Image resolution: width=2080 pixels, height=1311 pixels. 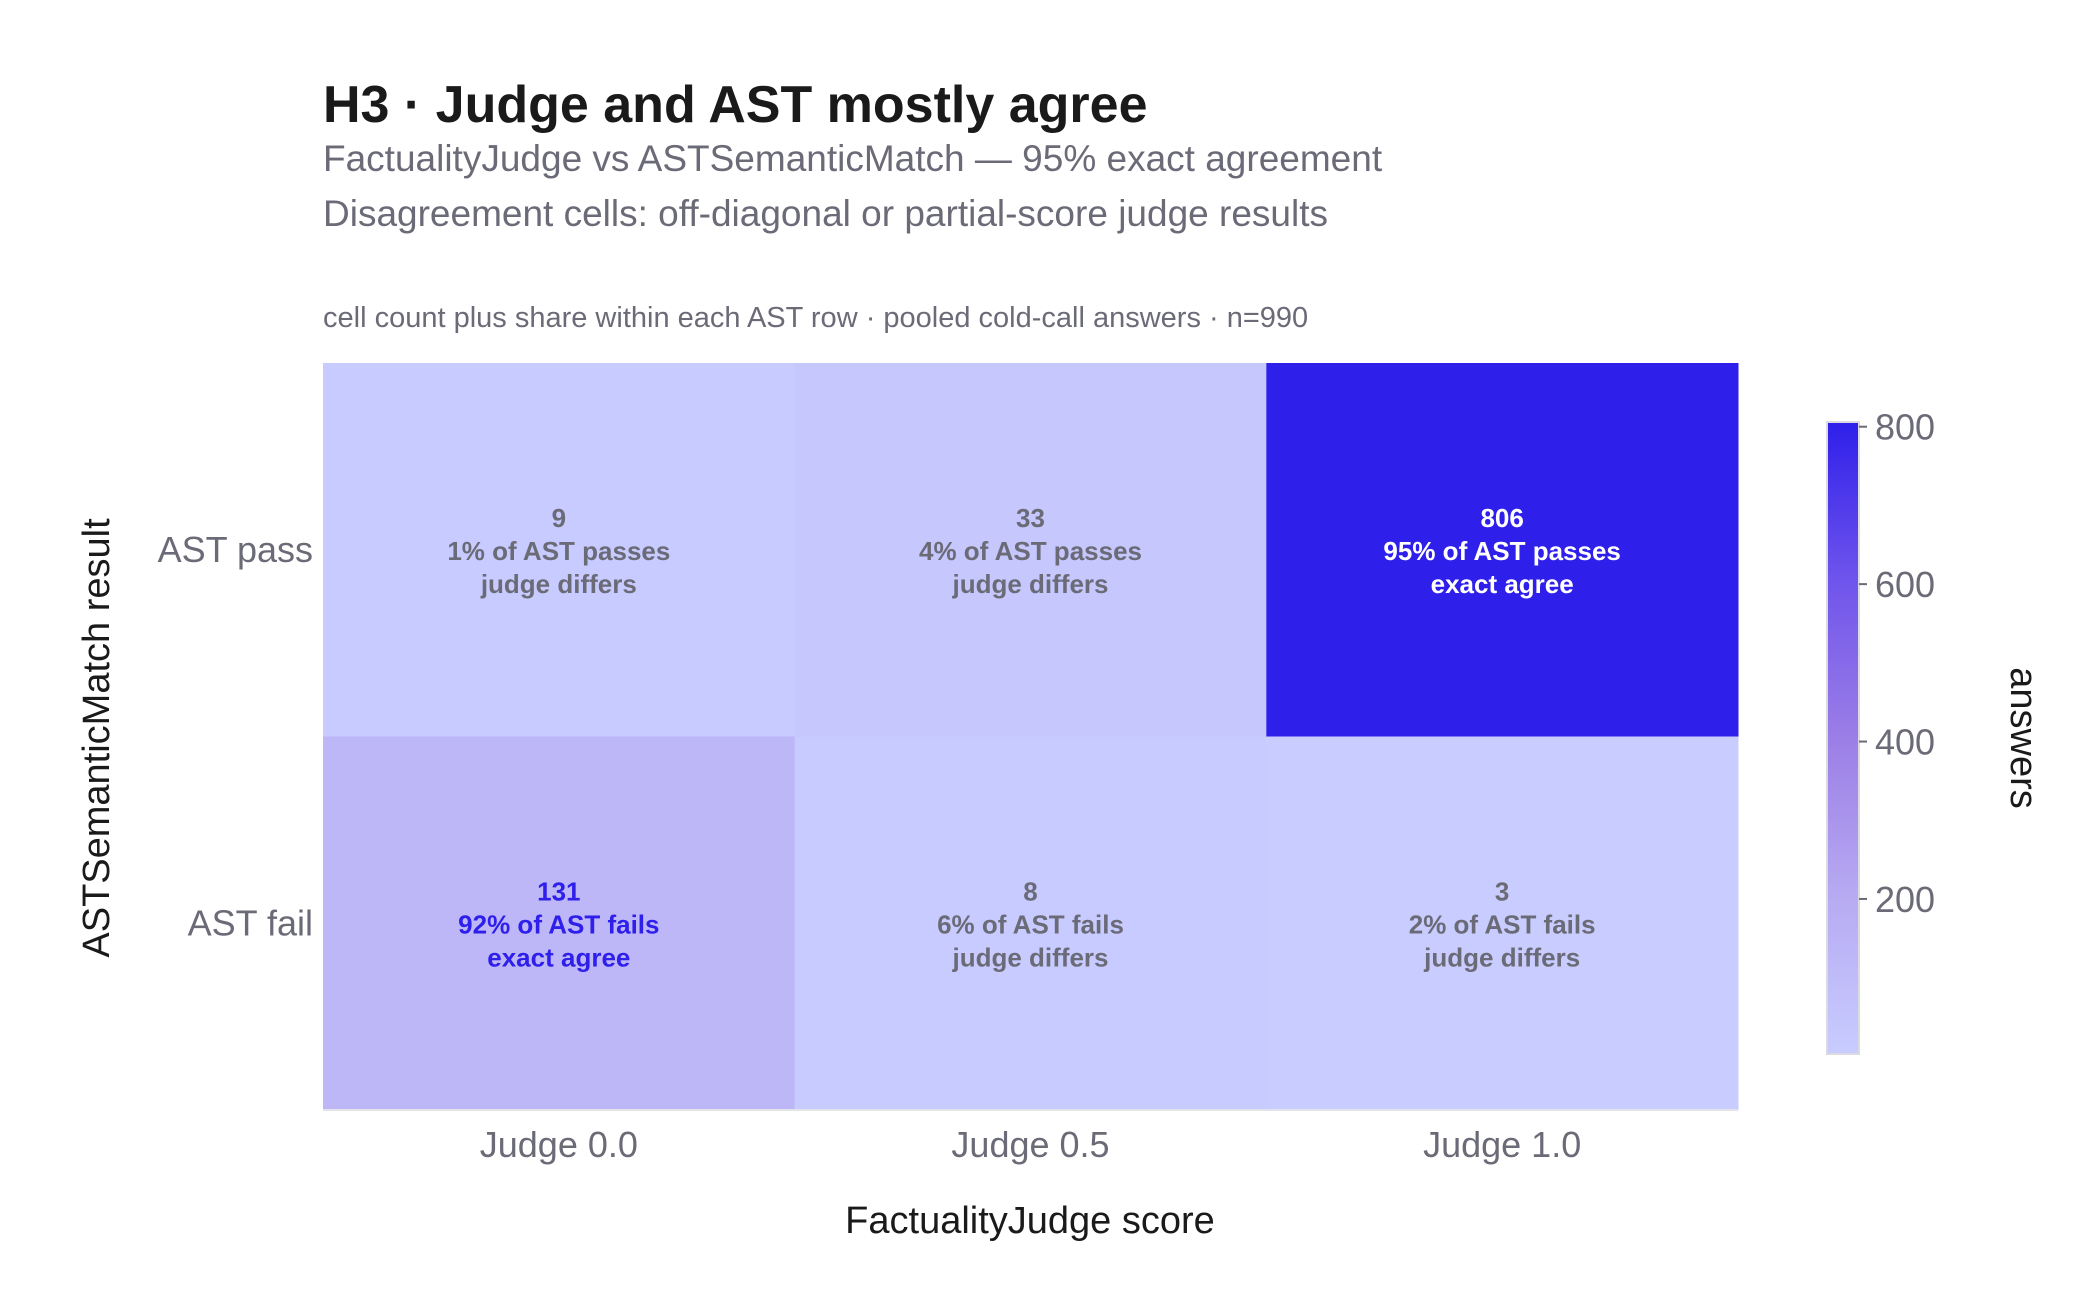 I want to click on cell-count-r1-c0: 131, so click(x=558, y=891).